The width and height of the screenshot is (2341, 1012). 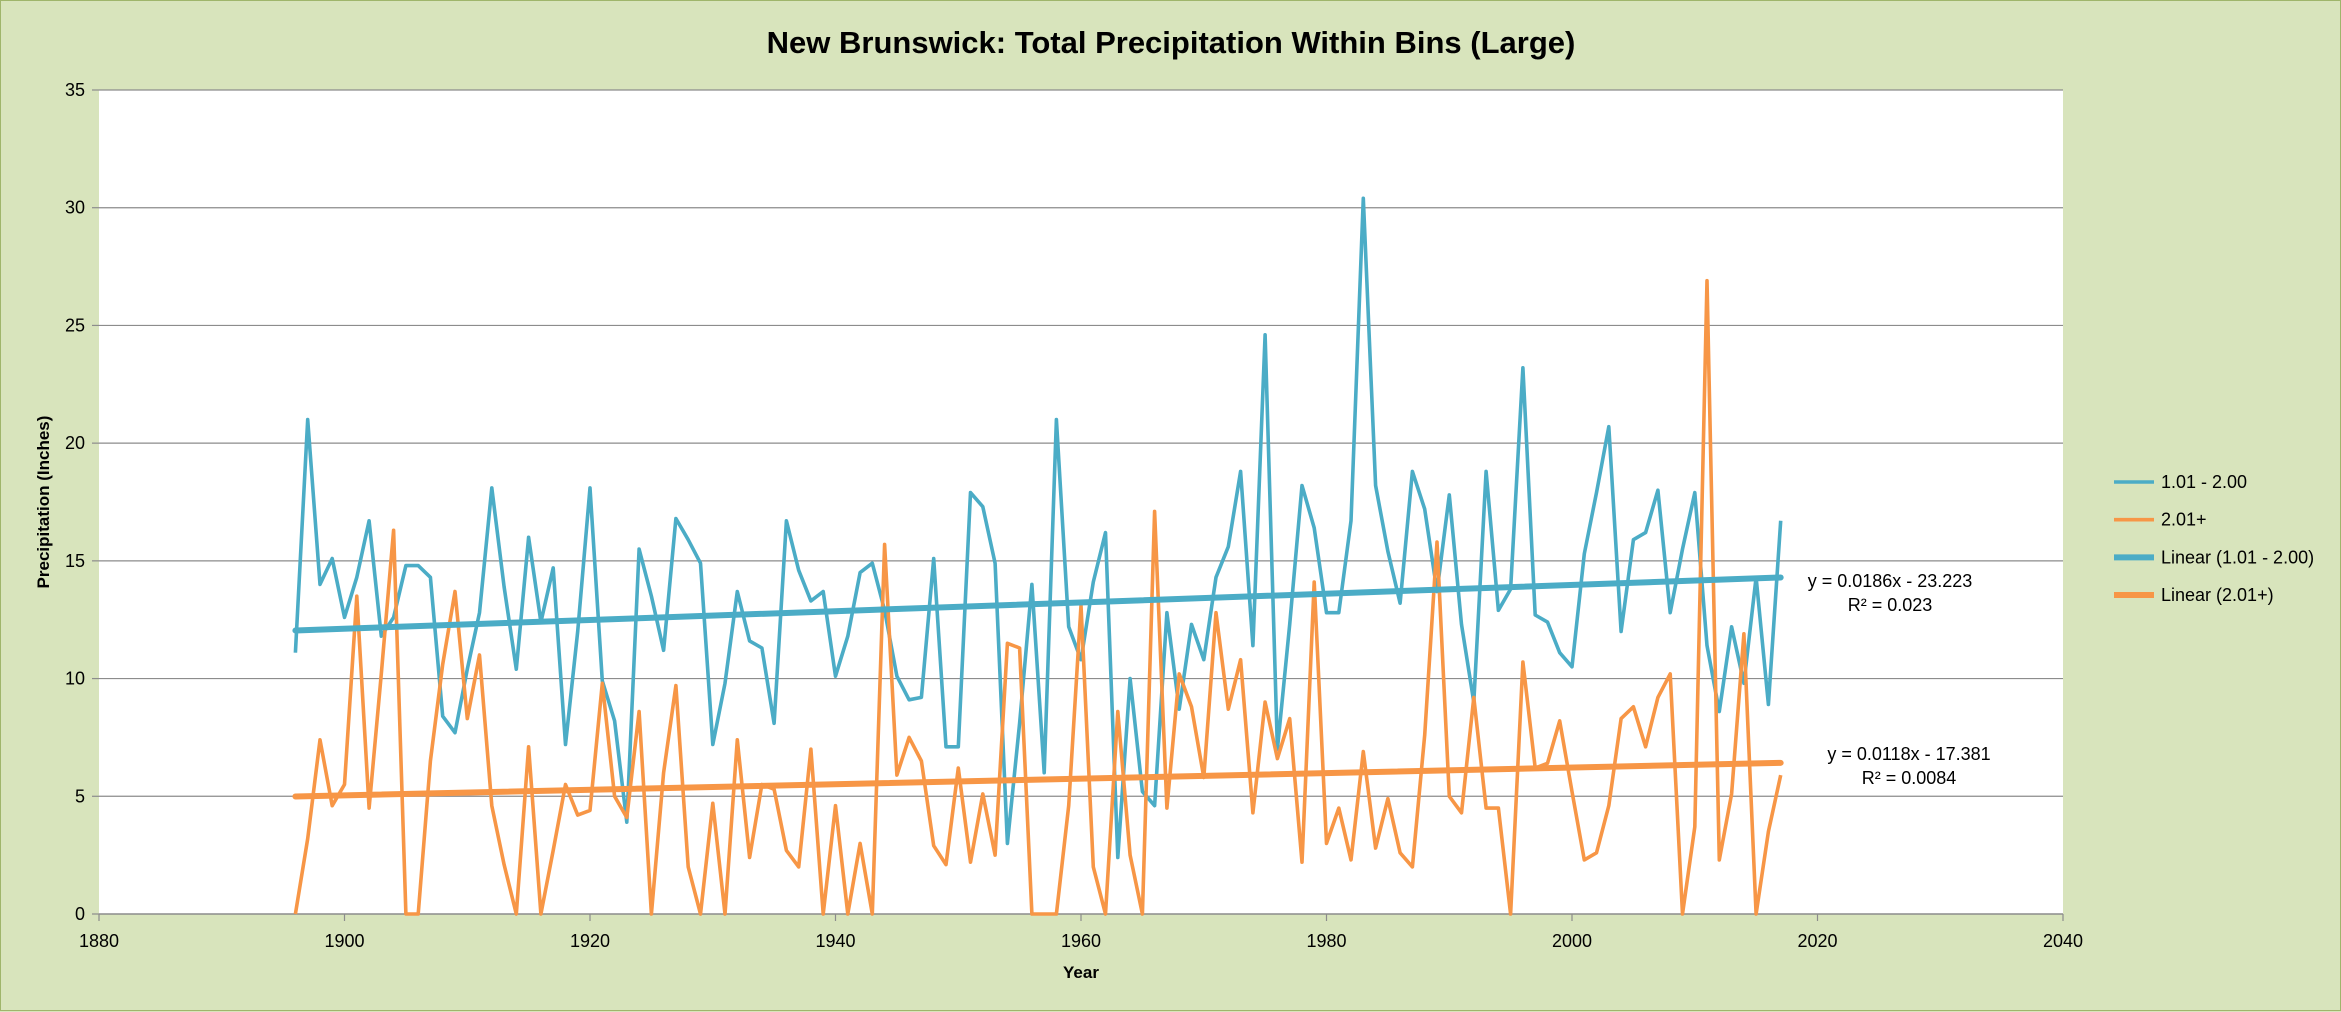 What do you see at coordinates (75, 679) in the screenshot?
I see `y-tick-label: 10` at bounding box center [75, 679].